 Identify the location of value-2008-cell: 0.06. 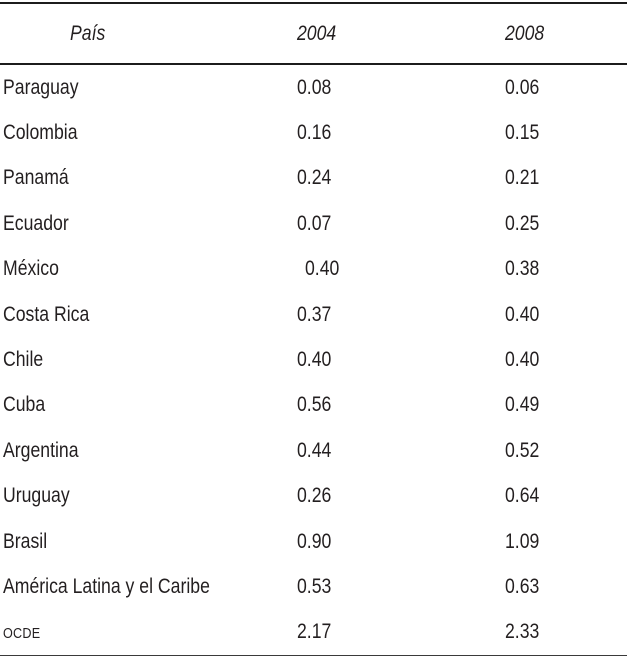
(522, 87).